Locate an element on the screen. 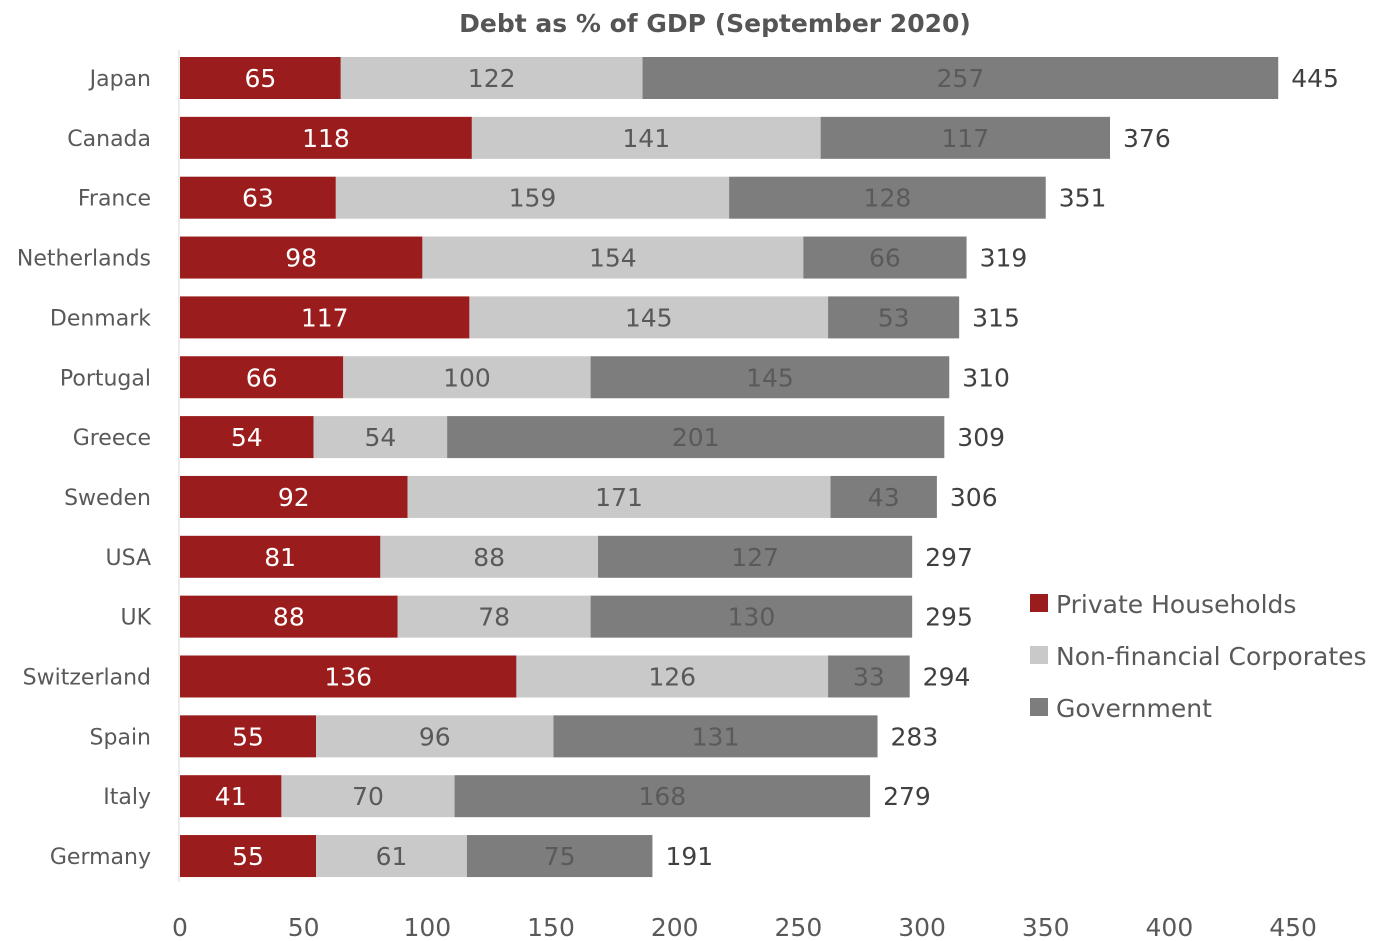 This screenshot has width=1393, height=941. data-label-switzerland-private-households: 136 is located at coordinates (348, 677).